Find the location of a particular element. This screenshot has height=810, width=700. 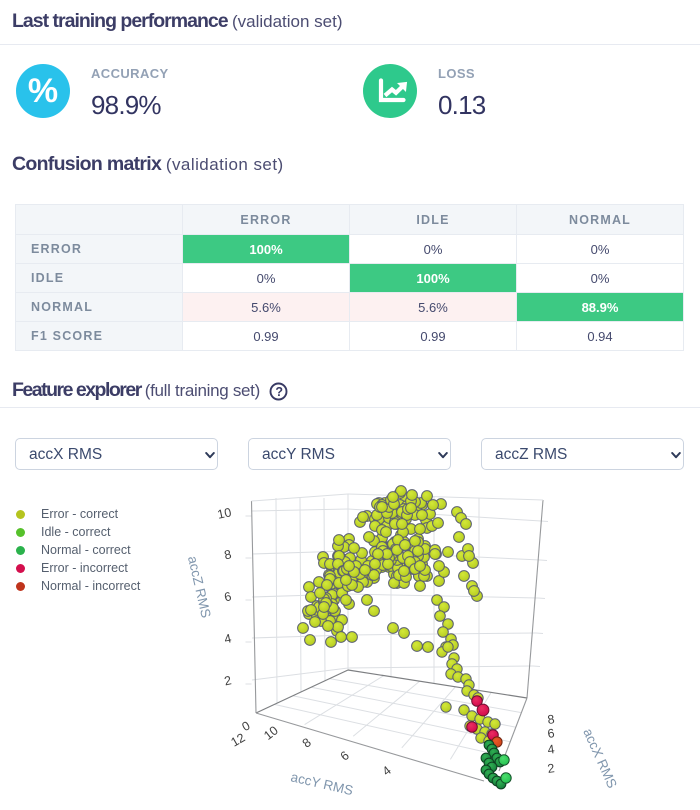

svg-text: 0 is located at coordinates (245, 726).